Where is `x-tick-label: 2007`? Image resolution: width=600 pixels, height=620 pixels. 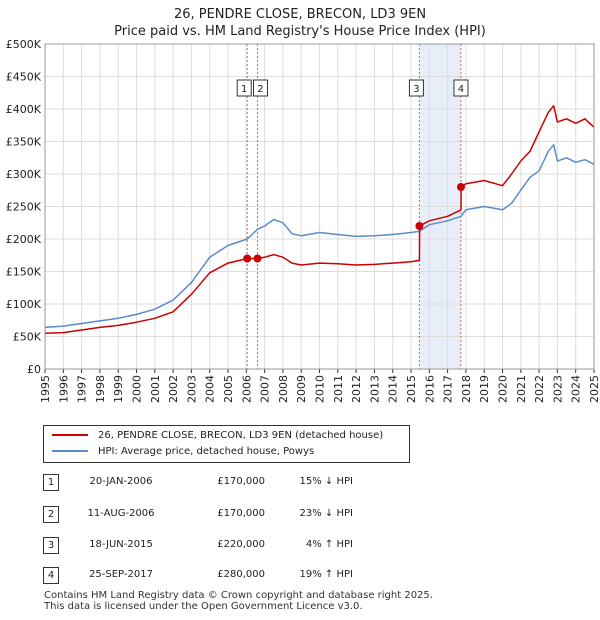 x-tick-label: 2007 is located at coordinates (265, 389).